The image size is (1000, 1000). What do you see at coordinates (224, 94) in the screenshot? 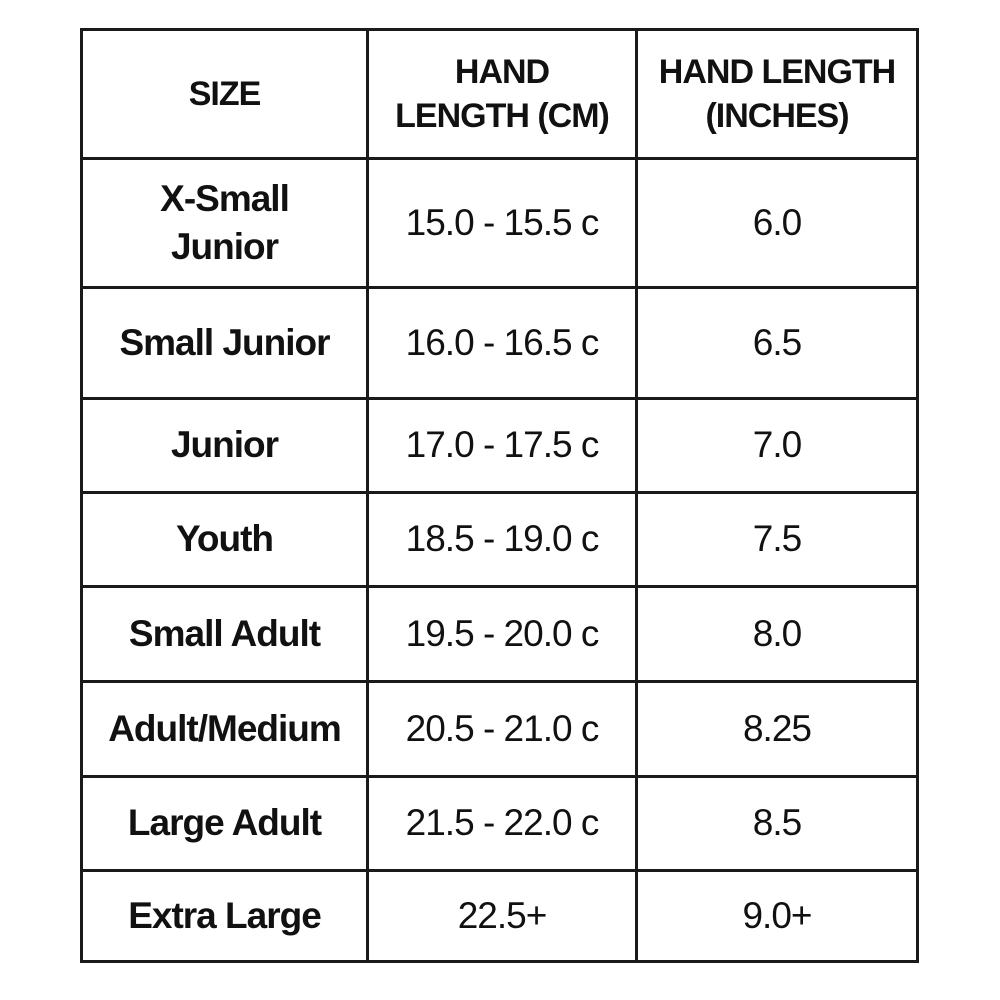
I see `header-cell: SIZE` at bounding box center [224, 94].